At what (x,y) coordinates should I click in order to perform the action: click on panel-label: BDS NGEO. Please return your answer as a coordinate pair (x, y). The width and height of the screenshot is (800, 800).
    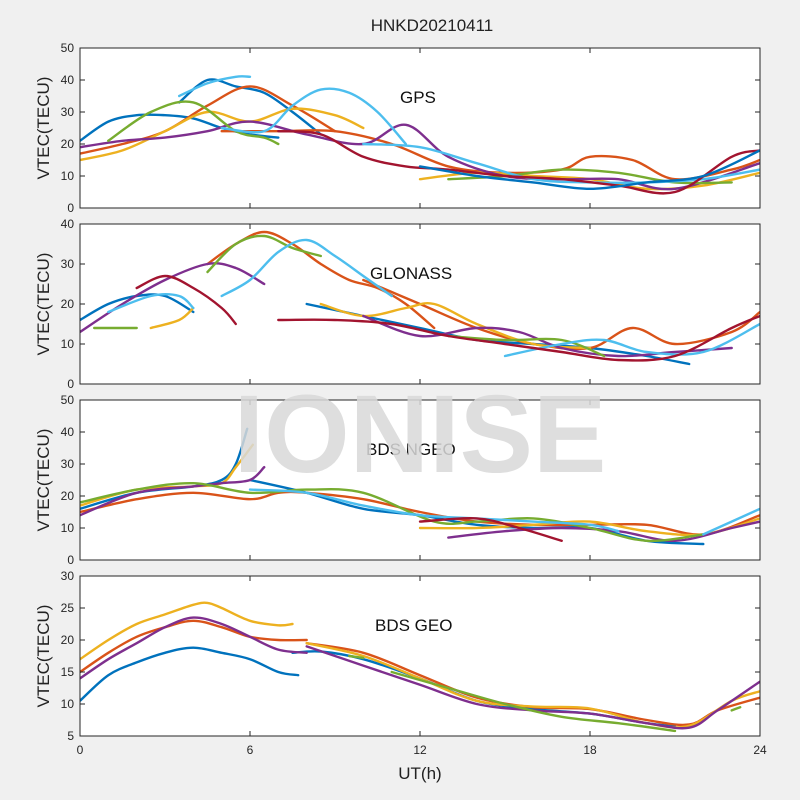
    Looking at the image, I should click on (411, 449).